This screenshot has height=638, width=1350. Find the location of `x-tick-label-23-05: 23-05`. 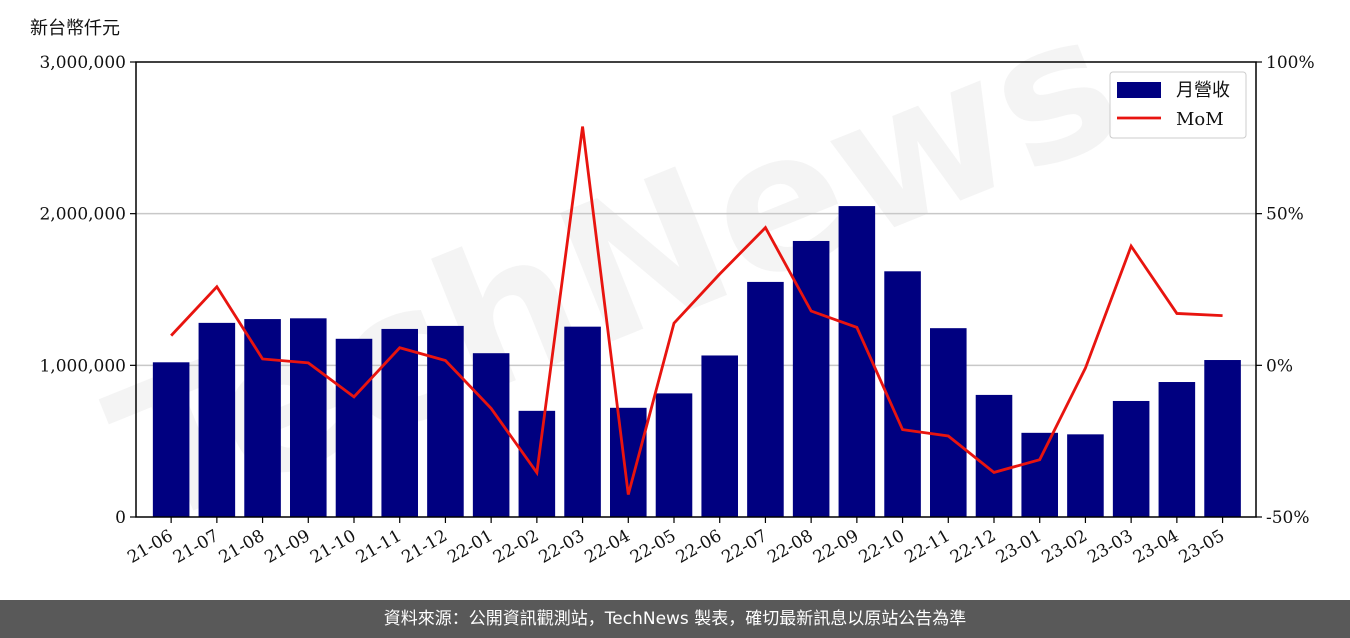

x-tick-label-23-05: 23-05 is located at coordinates (1202, 547).